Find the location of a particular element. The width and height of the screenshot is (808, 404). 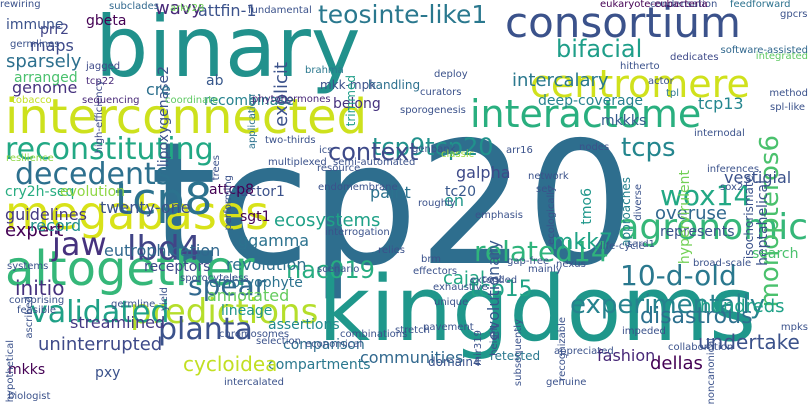

cloud-word: attcp8 is located at coordinates (232, 190).